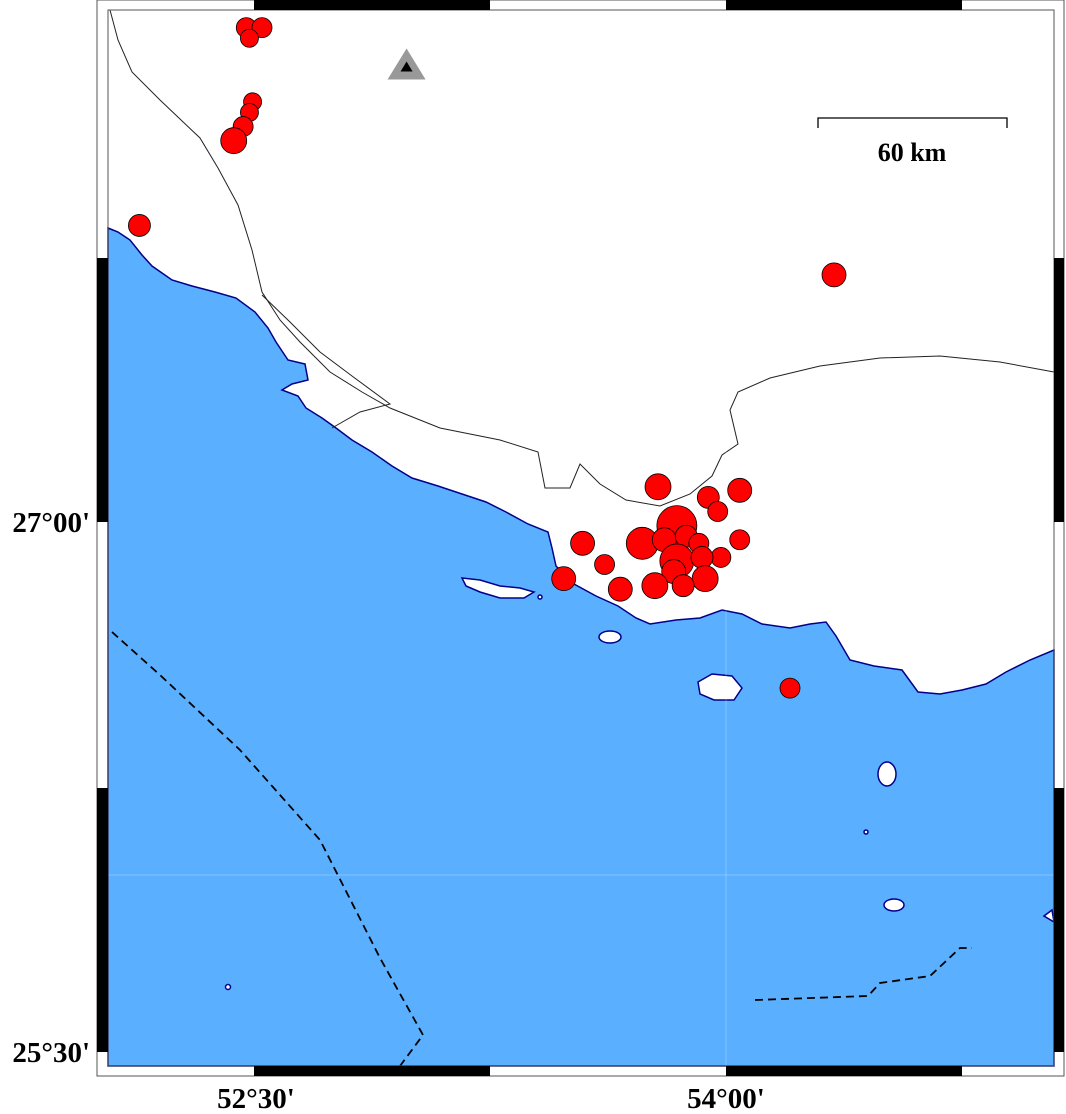 This screenshot has height=1114, width=1066. What do you see at coordinates (51, 523) in the screenshot?
I see `lat-label-27: 27°00'` at bounding box center [51, 523].